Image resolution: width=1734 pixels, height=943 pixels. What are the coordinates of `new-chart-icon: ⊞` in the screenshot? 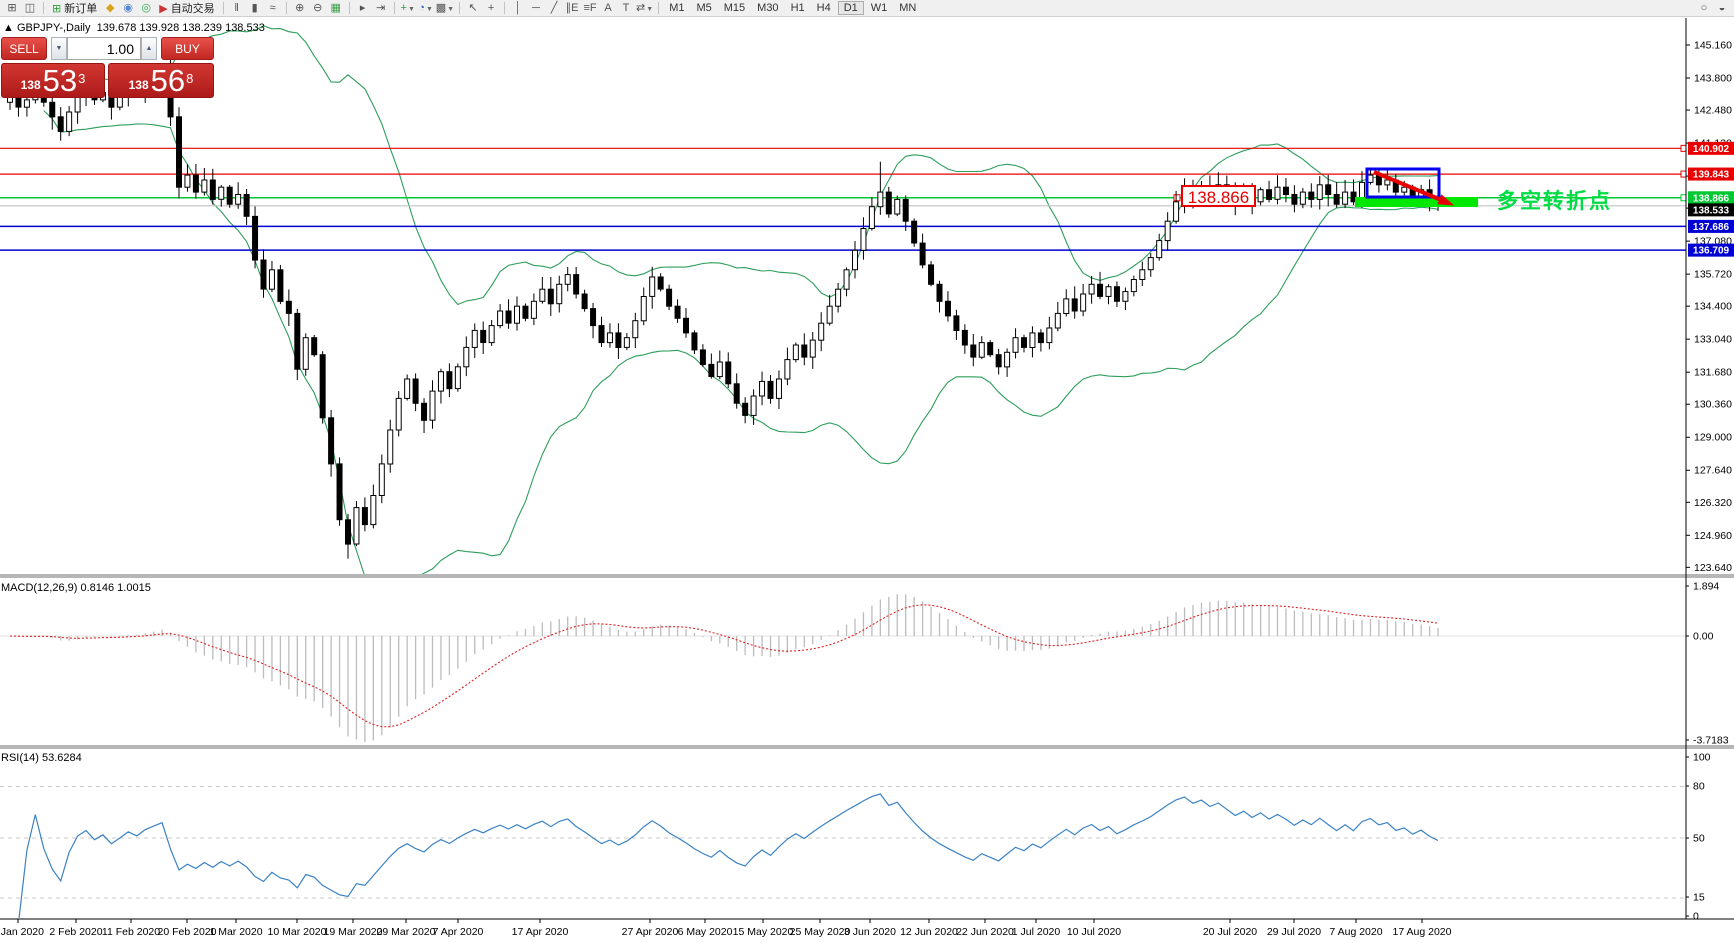 It's located at (12, 8).